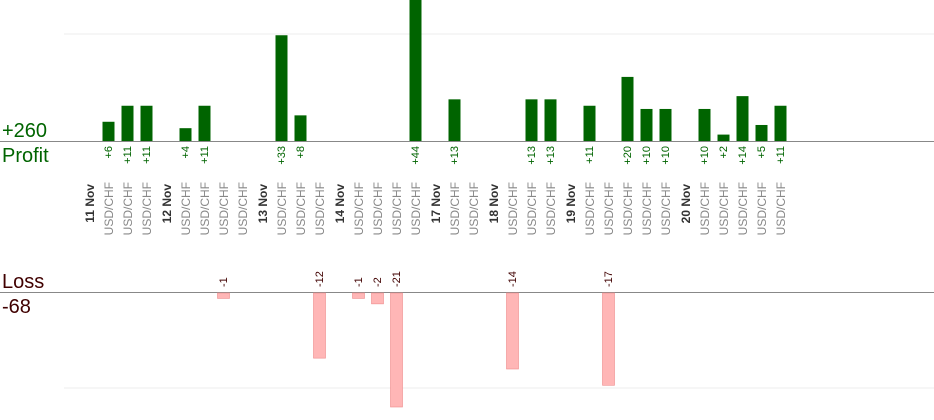 The width and height of the screenshot is (934, 420). What do you see at coordinates (23, 282) in the screenshot?
I see `loss-label: Loss` at bounding box center [23, 282].